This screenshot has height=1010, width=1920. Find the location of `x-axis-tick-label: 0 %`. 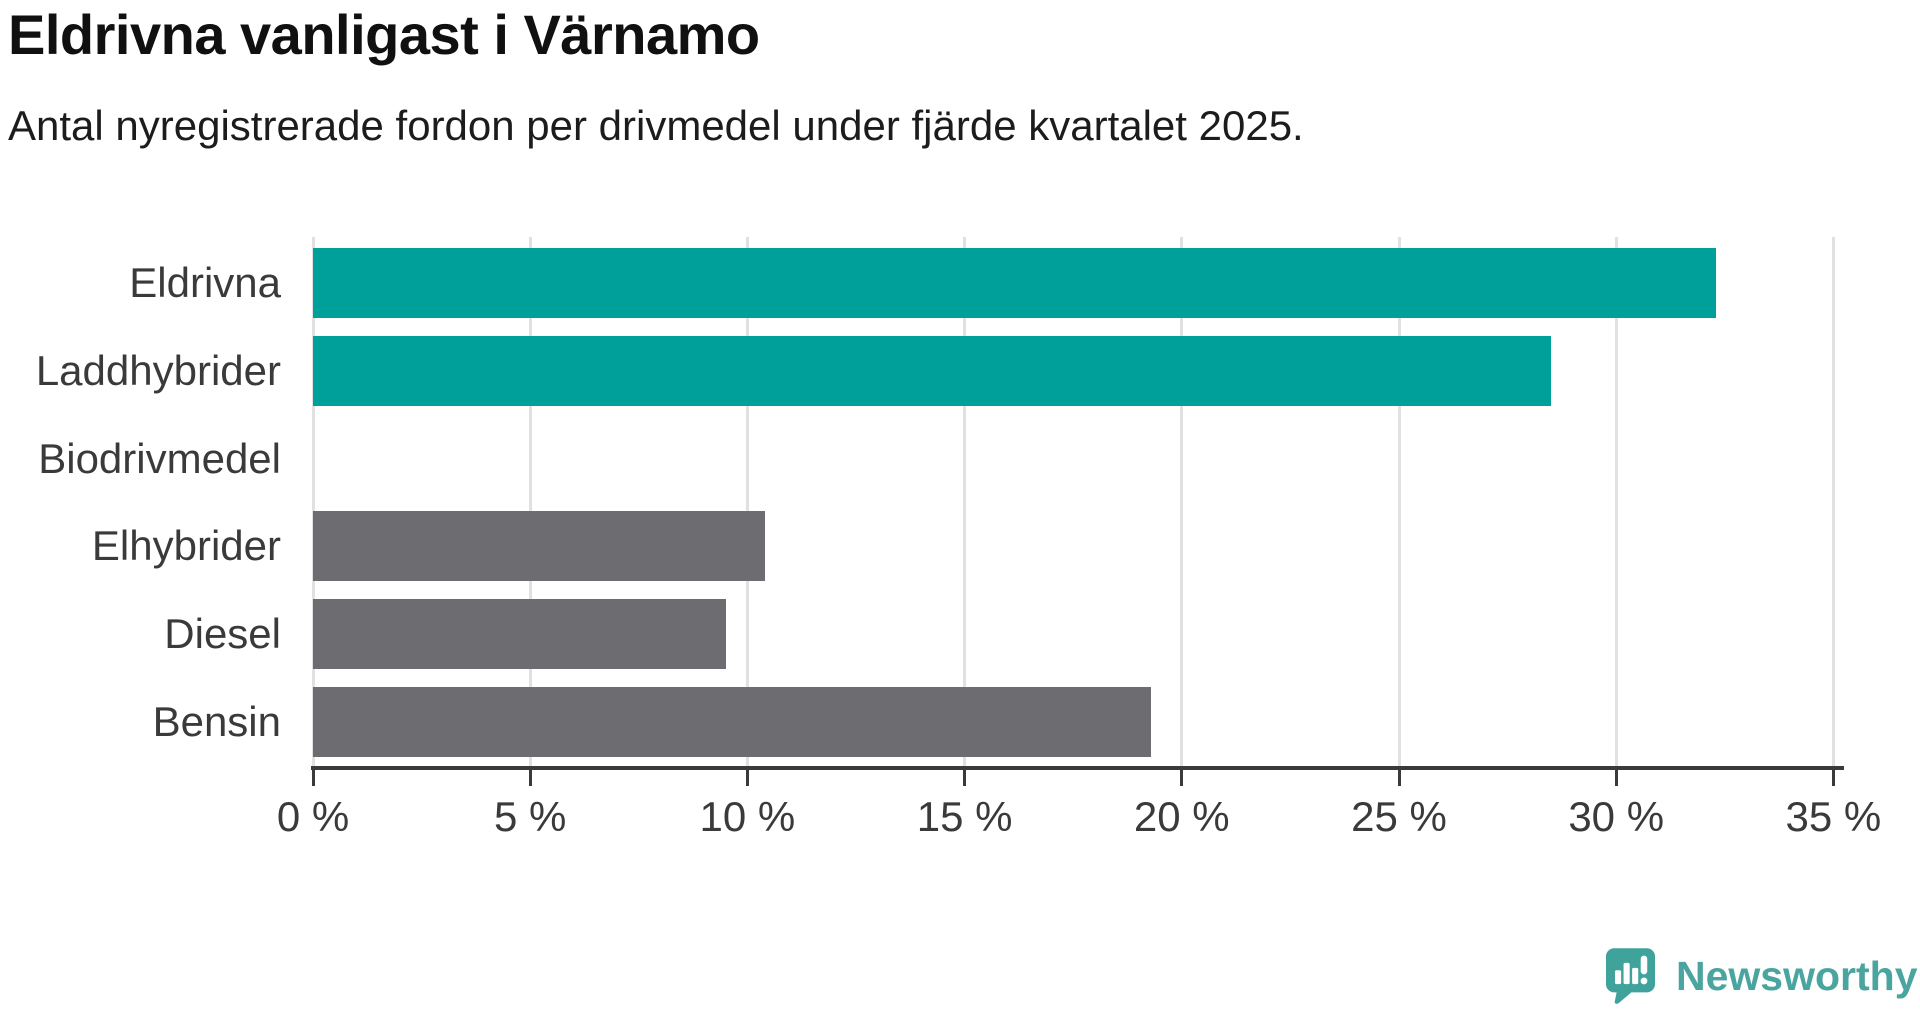

x-axis-tick-label: 0 % is located at coordinates (313, 816).